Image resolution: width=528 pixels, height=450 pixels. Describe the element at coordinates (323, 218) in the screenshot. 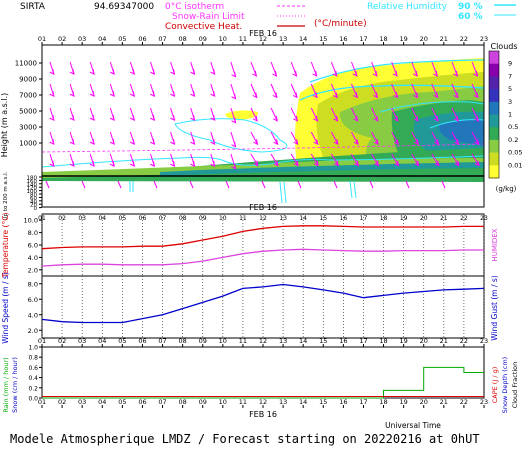

I see `temperature-panel-hour-label: 15` at that location.